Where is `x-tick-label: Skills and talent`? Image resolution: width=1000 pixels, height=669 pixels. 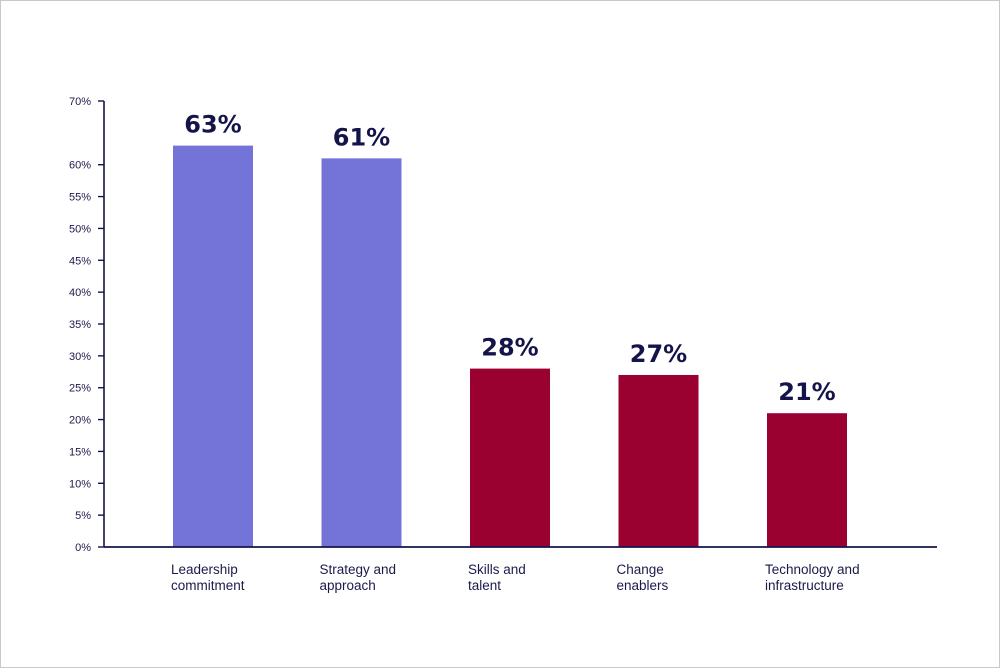 x-tick-label: Skills and talent is located at coordinates (497, 577).